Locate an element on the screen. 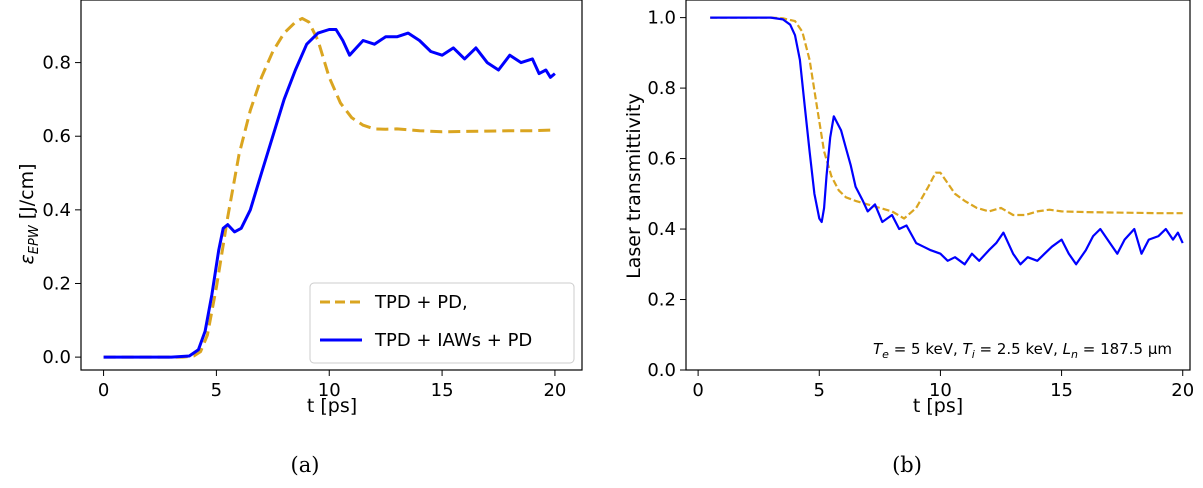 Image resolution: width=1203 pixels, height=488 pixels. panel-a-xlabel: t [ps] is located at coordinates (332, 406).